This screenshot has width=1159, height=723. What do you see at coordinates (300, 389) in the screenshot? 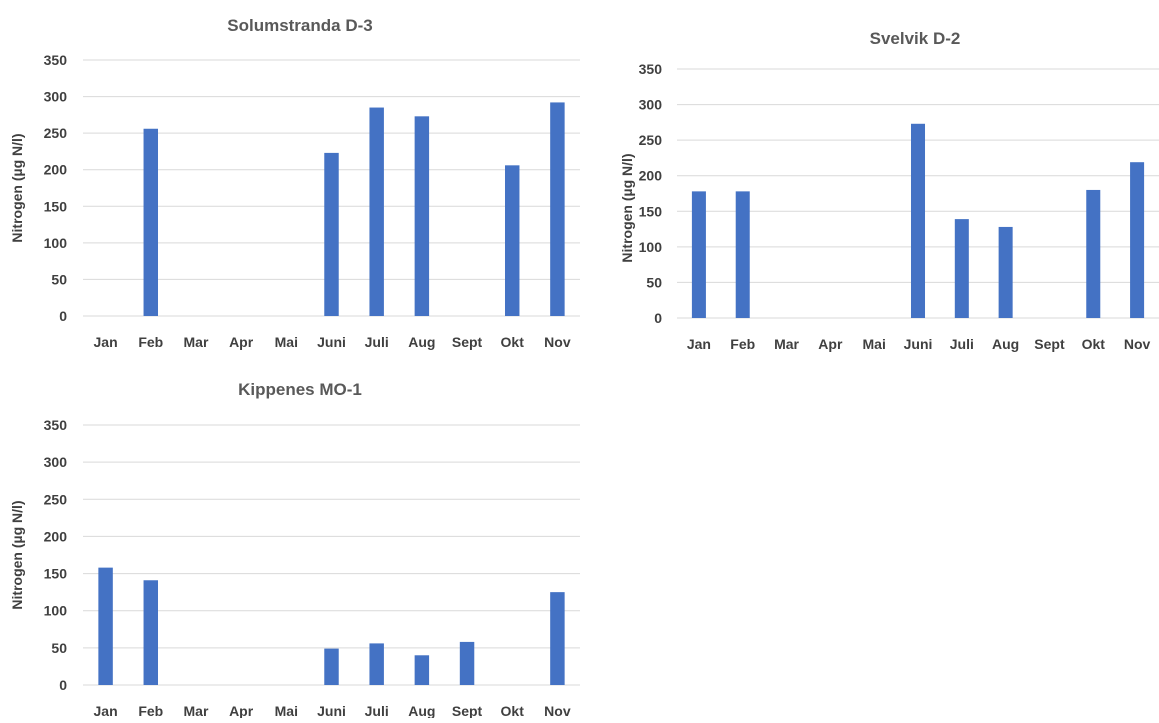
I see `chart-title: Kippenes MO-1` at bounding box center [300, 389].